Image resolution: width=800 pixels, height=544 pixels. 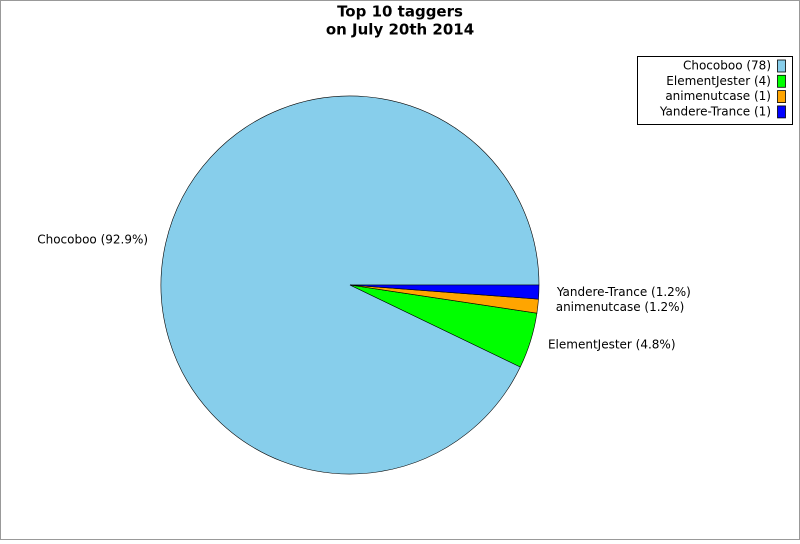 I want to click on slice-label: ElementJester (4.8%), so click(x=612, y=344).